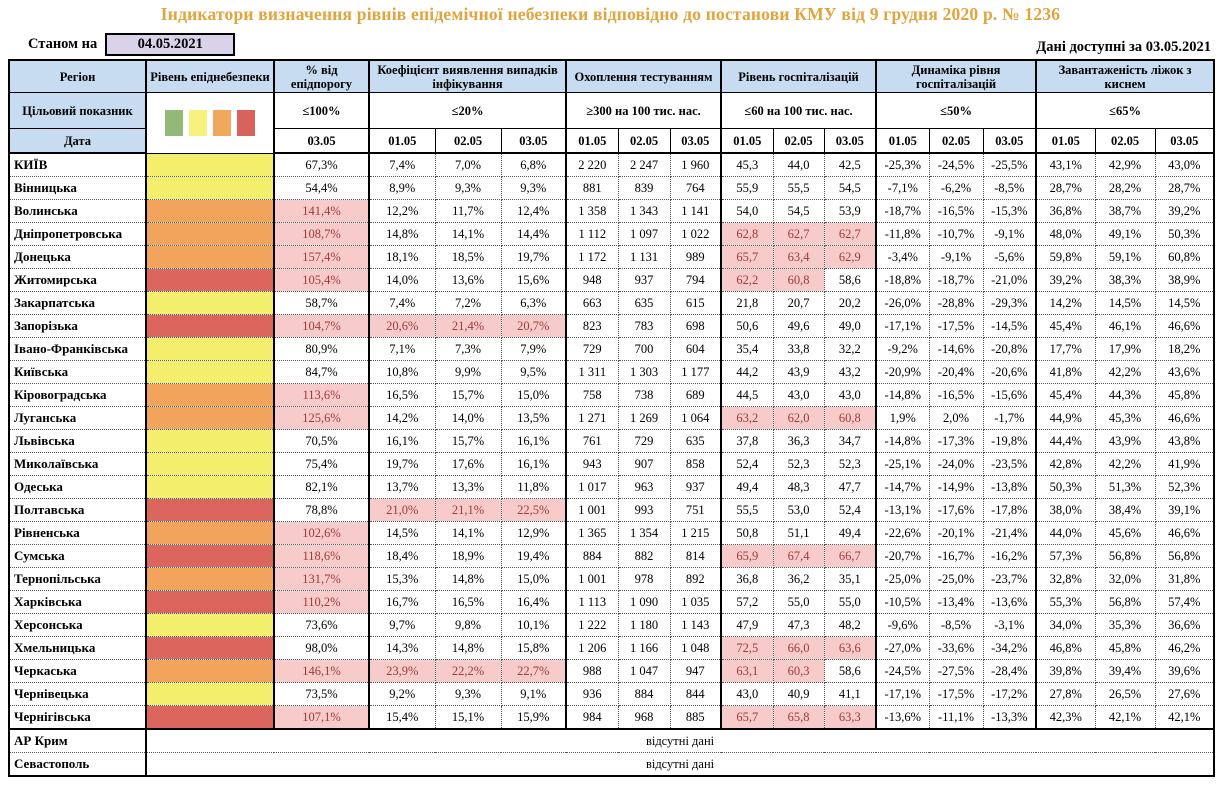 The height and width of the screenshot is (793, 1221). I want to click on target-row-label: Цільовий показник, so click(77, 110).